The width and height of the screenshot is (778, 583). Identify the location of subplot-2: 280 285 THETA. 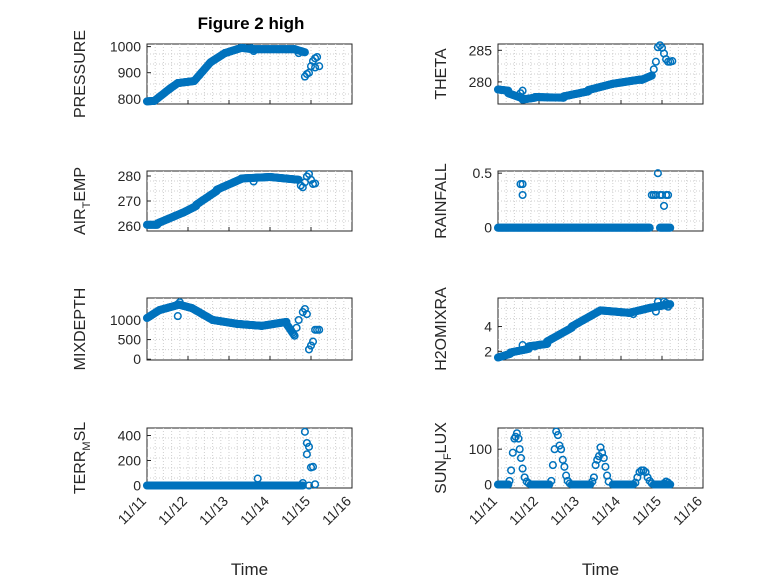
(568, 73).